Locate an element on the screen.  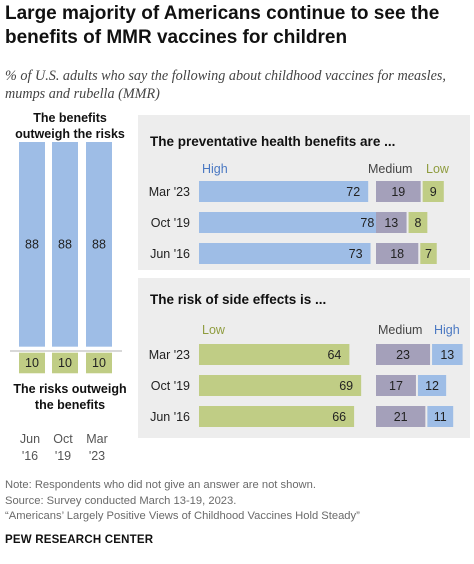
vertical-bar-chart: 88 10 88 10 88 10 is located at coordinates (66, 258).